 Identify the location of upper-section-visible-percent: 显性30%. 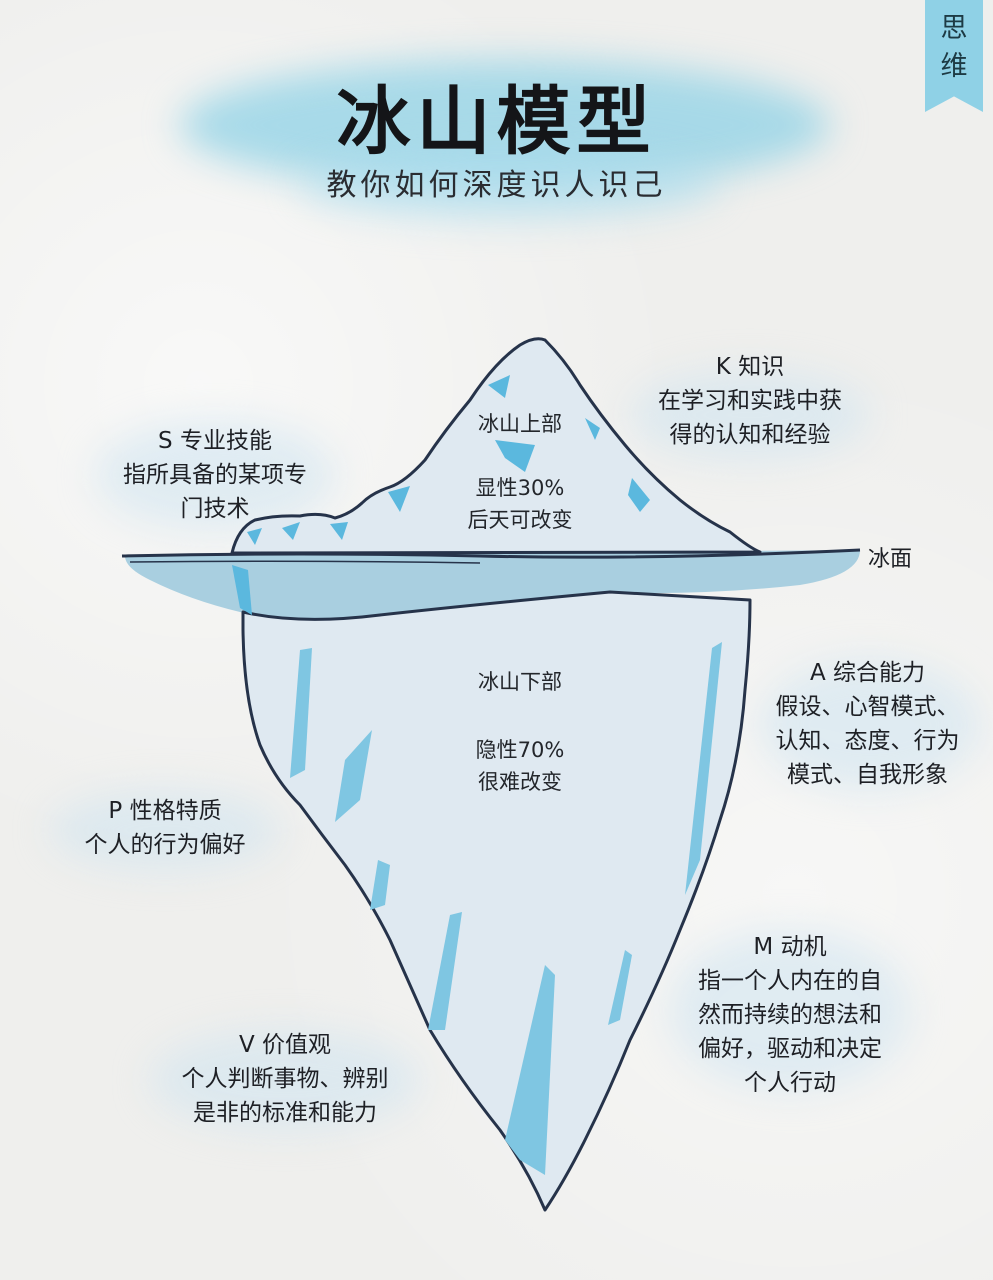
(520, 488).